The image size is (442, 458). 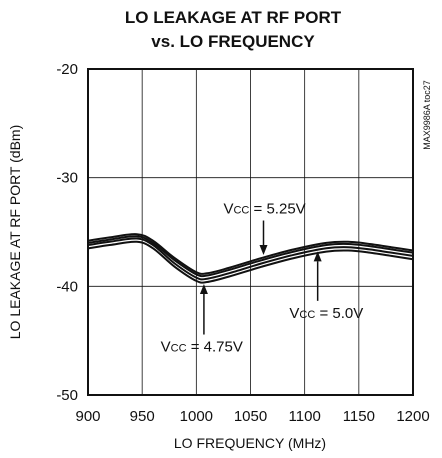 I want to click on y-axis-label: LO LEAKAGE AT RF PORT (dBm), so click(x=15, y=232).